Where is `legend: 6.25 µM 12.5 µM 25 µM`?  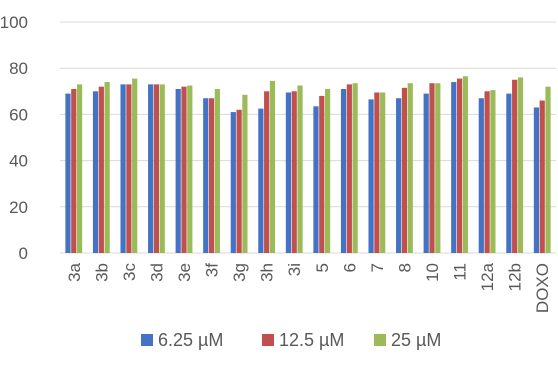 legend: 6.25 µM 12.5 µM 25 µM is located at coordinates (291, 340).